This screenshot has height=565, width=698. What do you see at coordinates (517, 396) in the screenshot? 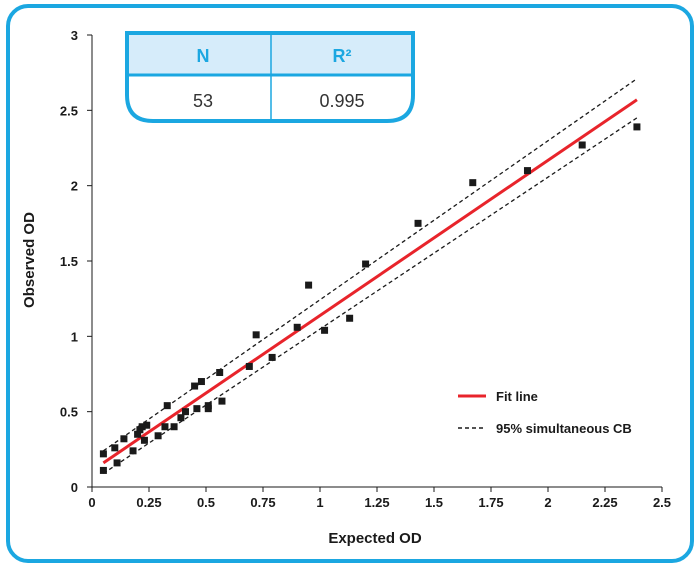
I see `legend-fit-label: Fit line` at bounding box center [517, 396].